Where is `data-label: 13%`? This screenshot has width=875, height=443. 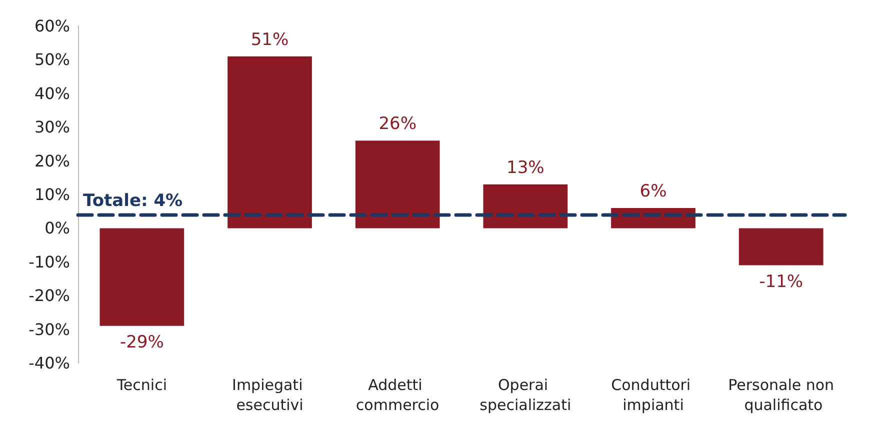 data-label: 13% is located at coordinates (525, 168).